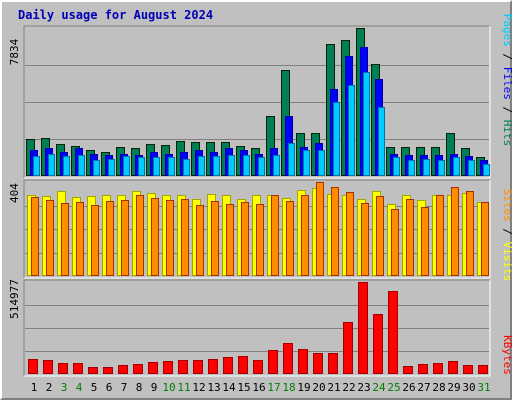 This screenshot has width=512, height=400. What do you see at coordinates (379, 387) in the screenshot?
I see `x-tick-label-day-24: 24` at bounding box center [379, 387].